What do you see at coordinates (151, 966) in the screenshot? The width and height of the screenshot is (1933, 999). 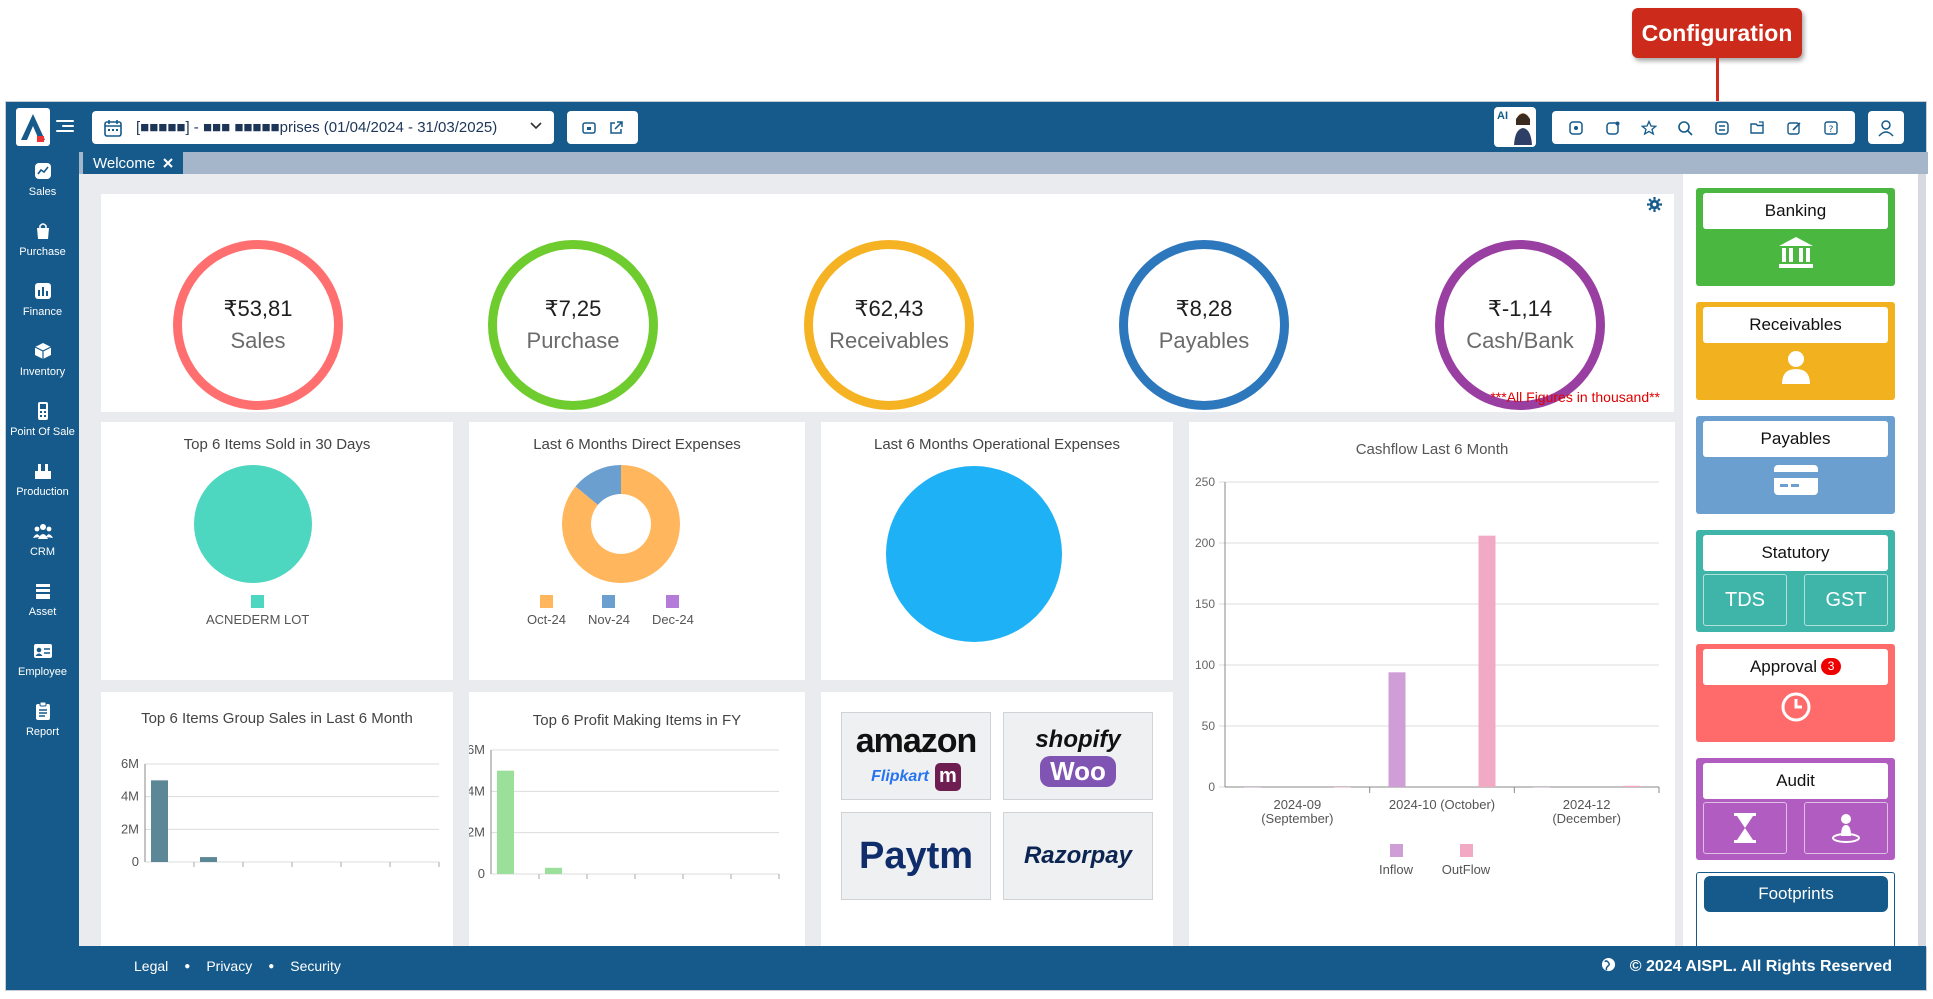 I see `legal-link: Legal` at bounding box center [151, 966].